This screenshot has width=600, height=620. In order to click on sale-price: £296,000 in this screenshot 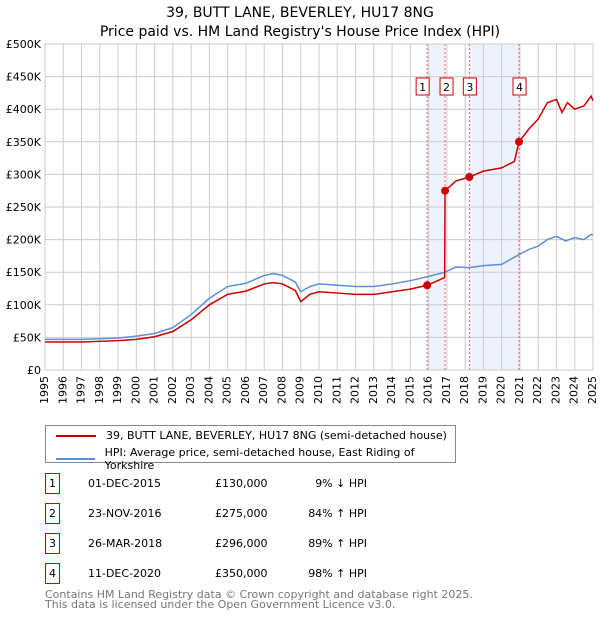, I will do `click(241, 543)`.